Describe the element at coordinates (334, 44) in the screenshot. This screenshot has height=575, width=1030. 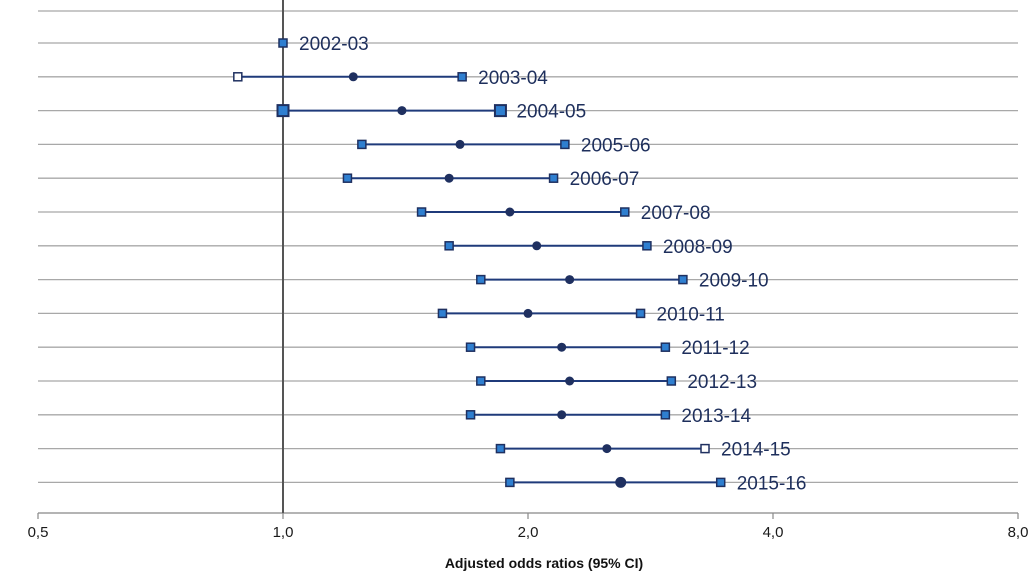
I see `row-label: 2002-03` at that location.